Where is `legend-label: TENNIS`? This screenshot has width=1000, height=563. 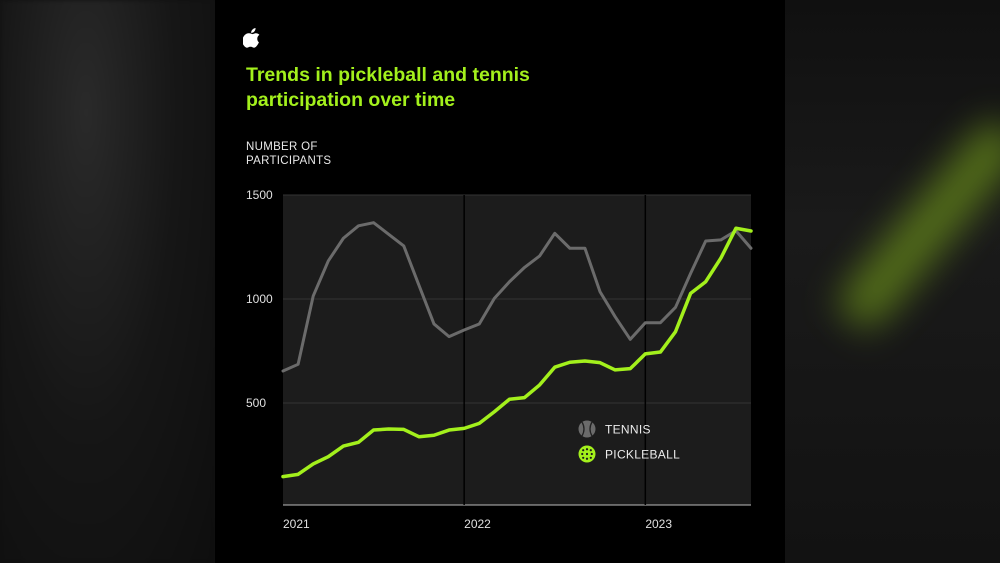 legend-label: TENNIS is located at coordinates (628, 430).